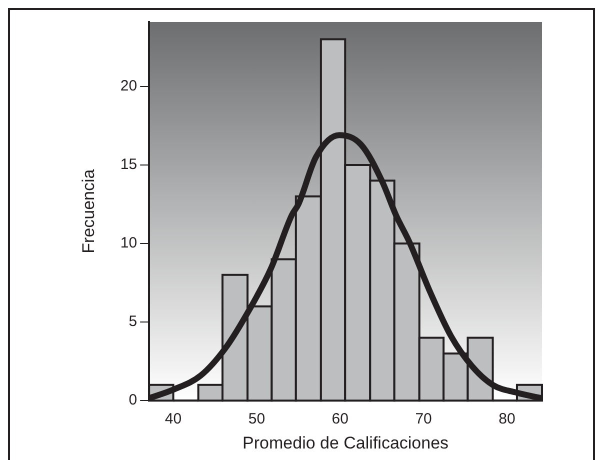 The height and width of the screenshot is (460, 607). Describe the element at coordinates (129, 243) in the screenshot. I see `y-tick-label: 10` at that location.